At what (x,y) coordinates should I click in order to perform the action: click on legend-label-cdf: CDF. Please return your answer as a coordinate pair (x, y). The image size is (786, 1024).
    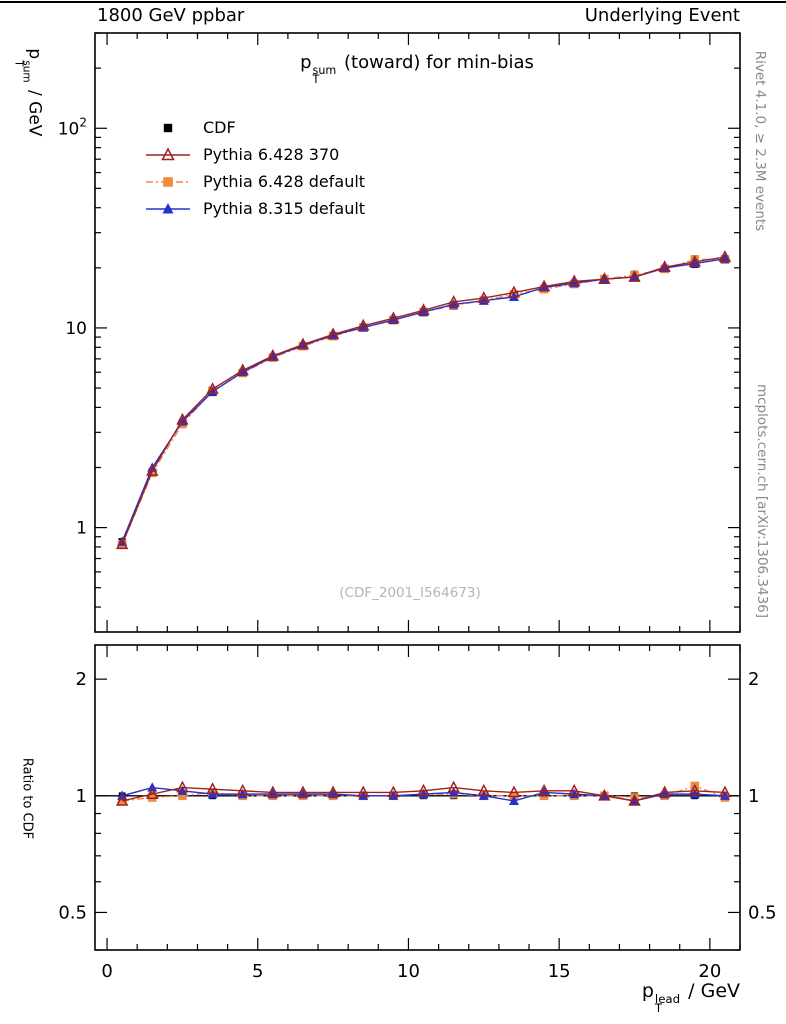
    Looking at the image, I should click on (219, 127).